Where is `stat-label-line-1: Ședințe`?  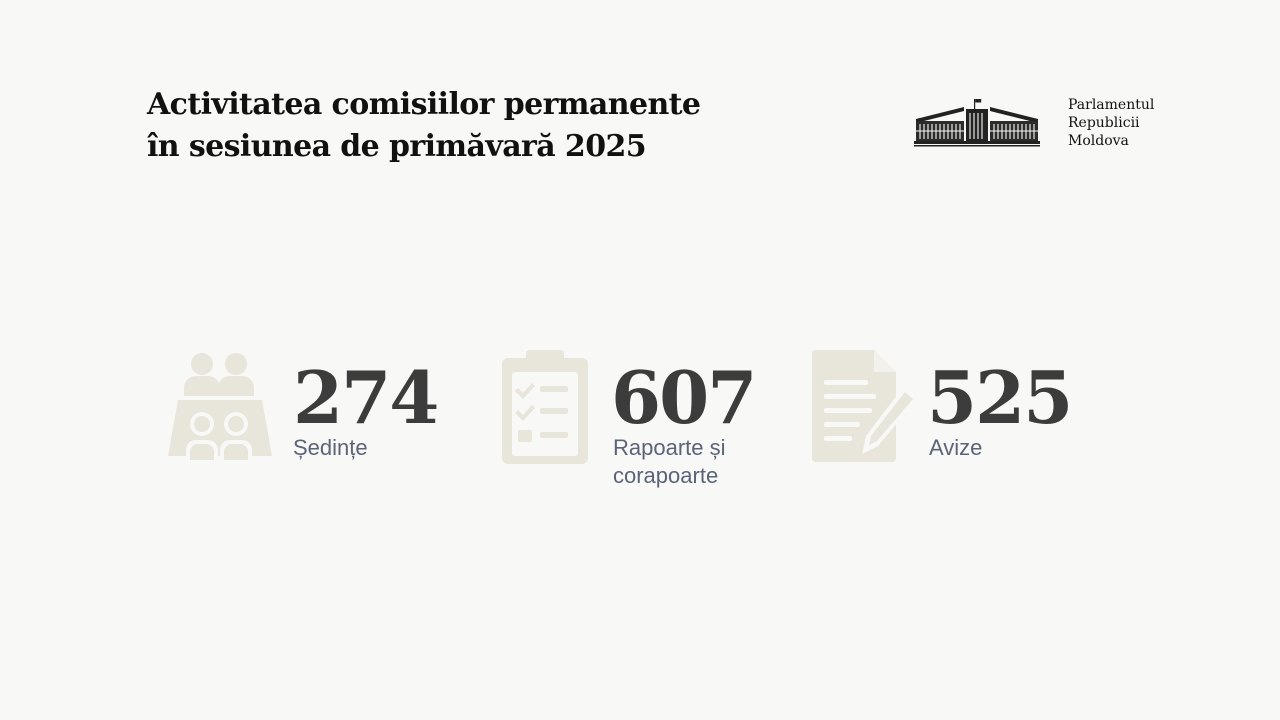
stat-label-line-1: Ședințe is located at coordinates (330, 447).